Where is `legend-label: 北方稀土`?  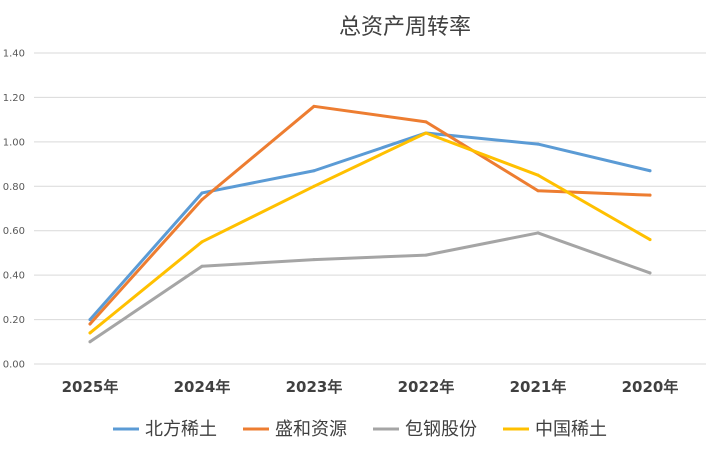 legend-label: 北方稀土 is located at coordinates (181, 429).